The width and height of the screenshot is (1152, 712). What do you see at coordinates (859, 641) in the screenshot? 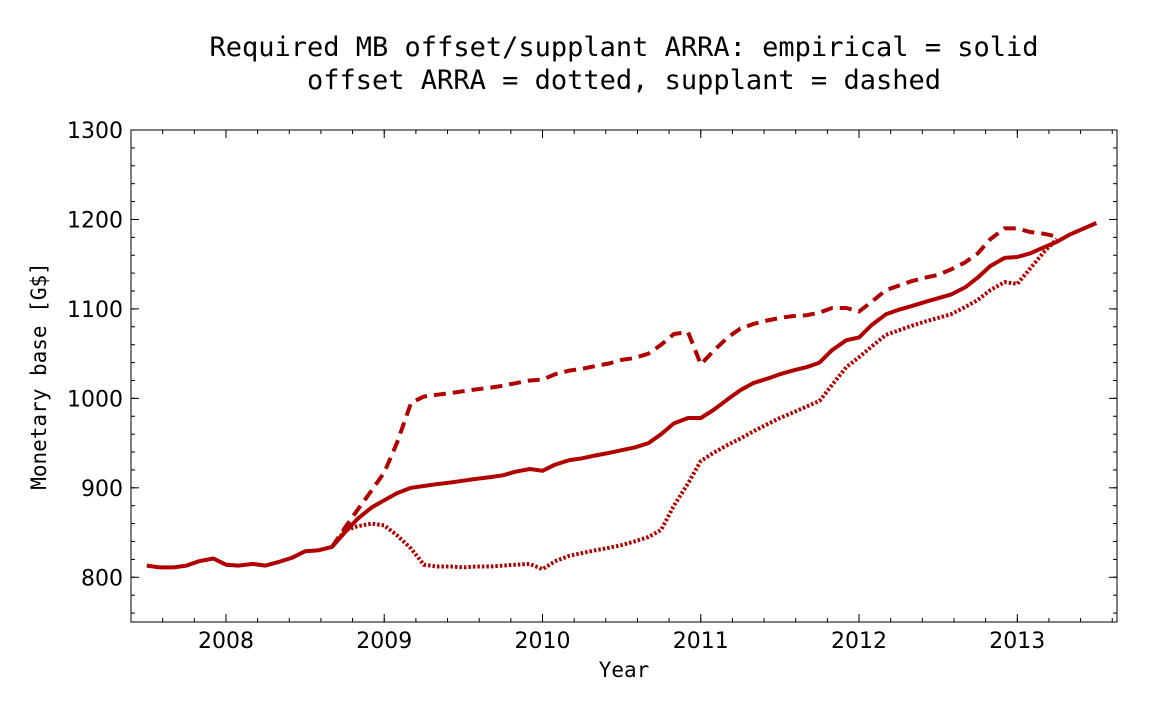
I see `x-tick-label: 2012` at bounding box center [859, 641].